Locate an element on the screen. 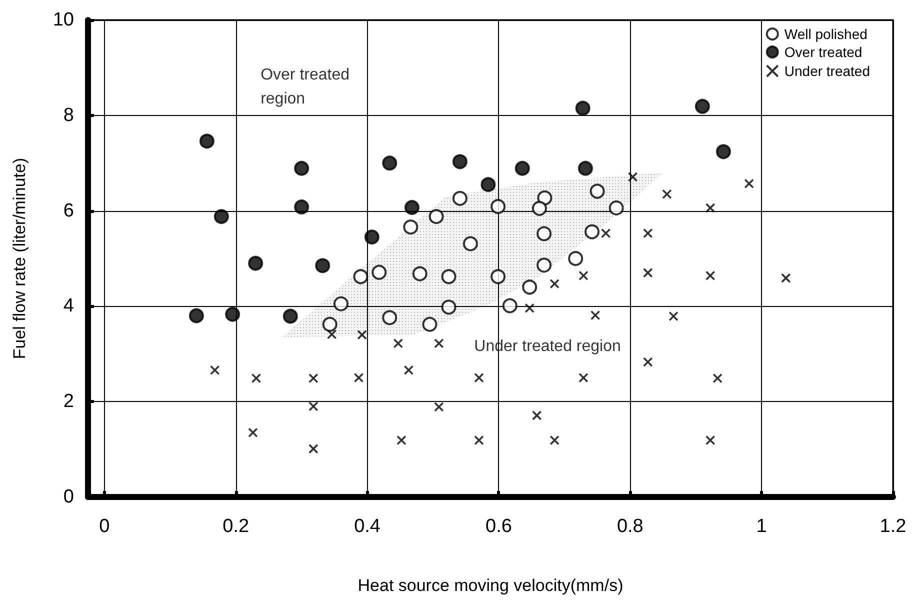  x-tick-label: 0.4 is located at coordinates (367, 526).